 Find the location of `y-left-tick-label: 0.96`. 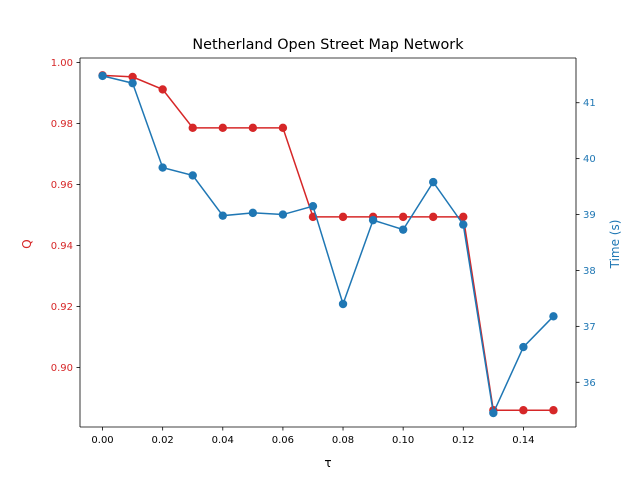

y-left-tick-label: 0.96 is located at coordinates (62, 185).